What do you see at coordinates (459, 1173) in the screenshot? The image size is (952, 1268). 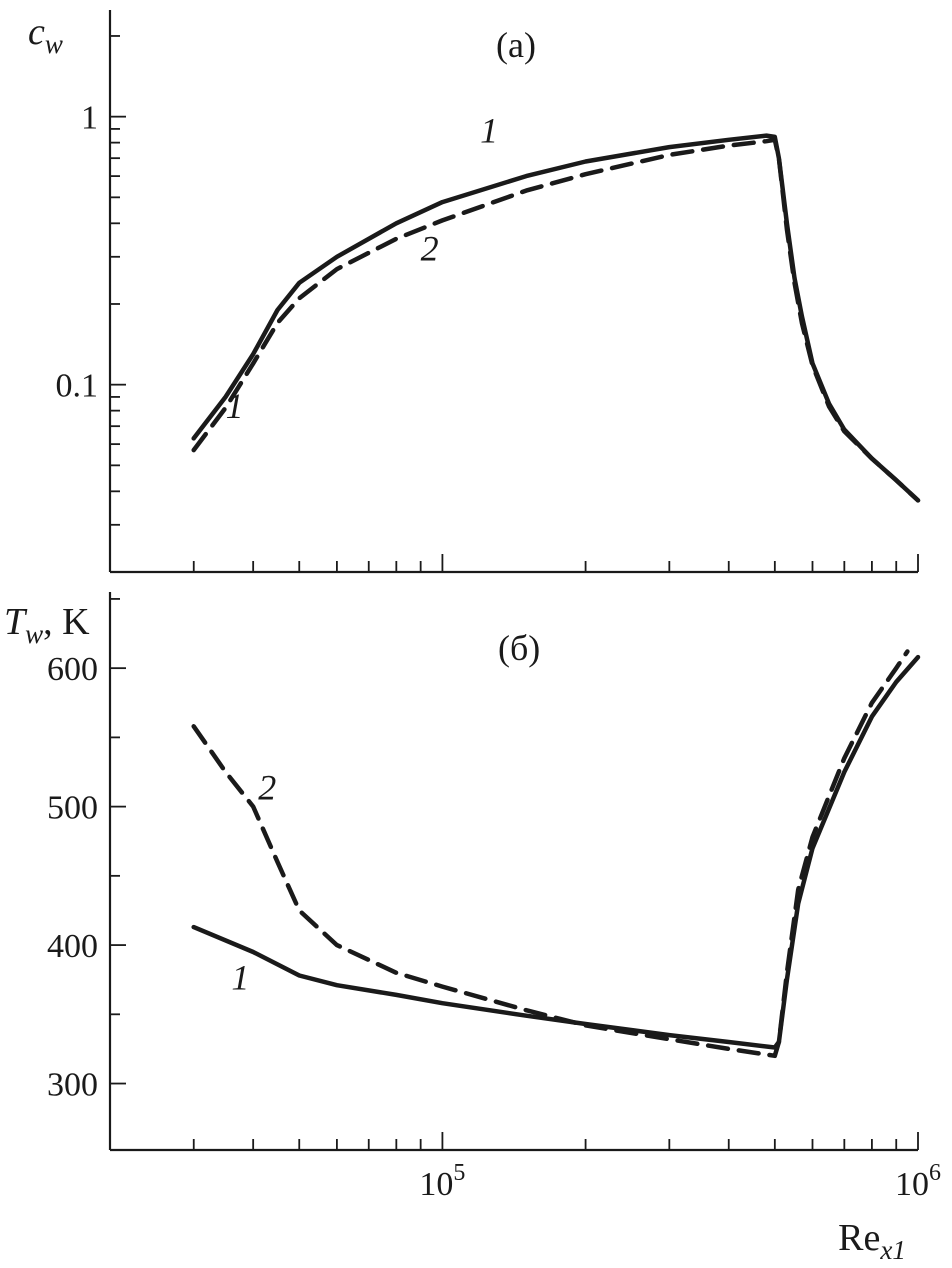 I see `x-tick-label-exponent: 5` at bounding box center [459, 1173].